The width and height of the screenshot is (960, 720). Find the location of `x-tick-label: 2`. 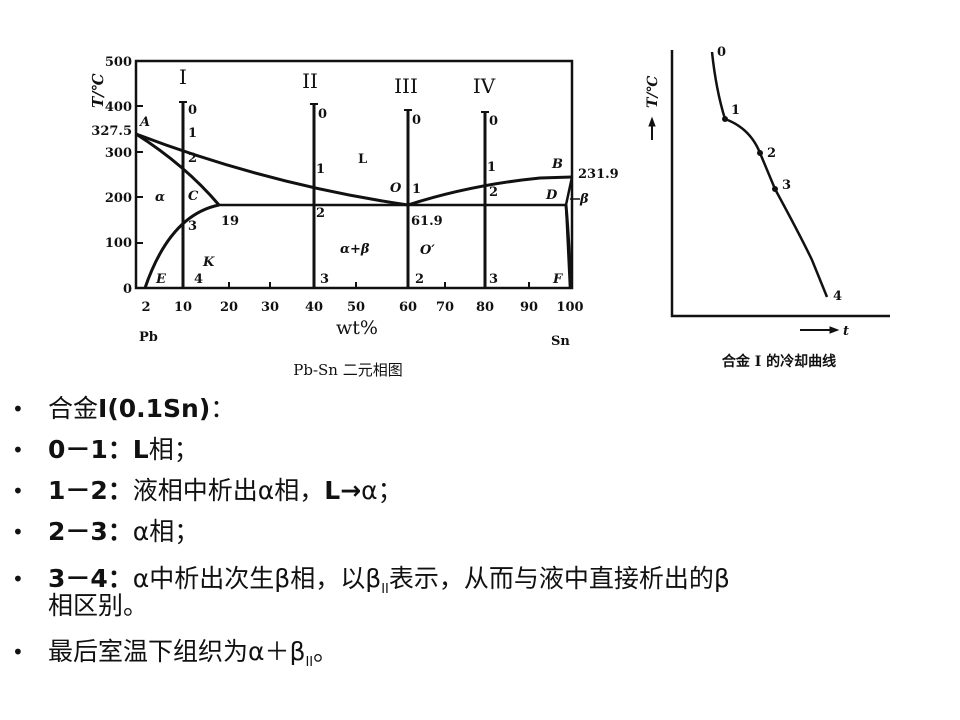

x-tick-label: 2 is located at coordinates (145, 307).